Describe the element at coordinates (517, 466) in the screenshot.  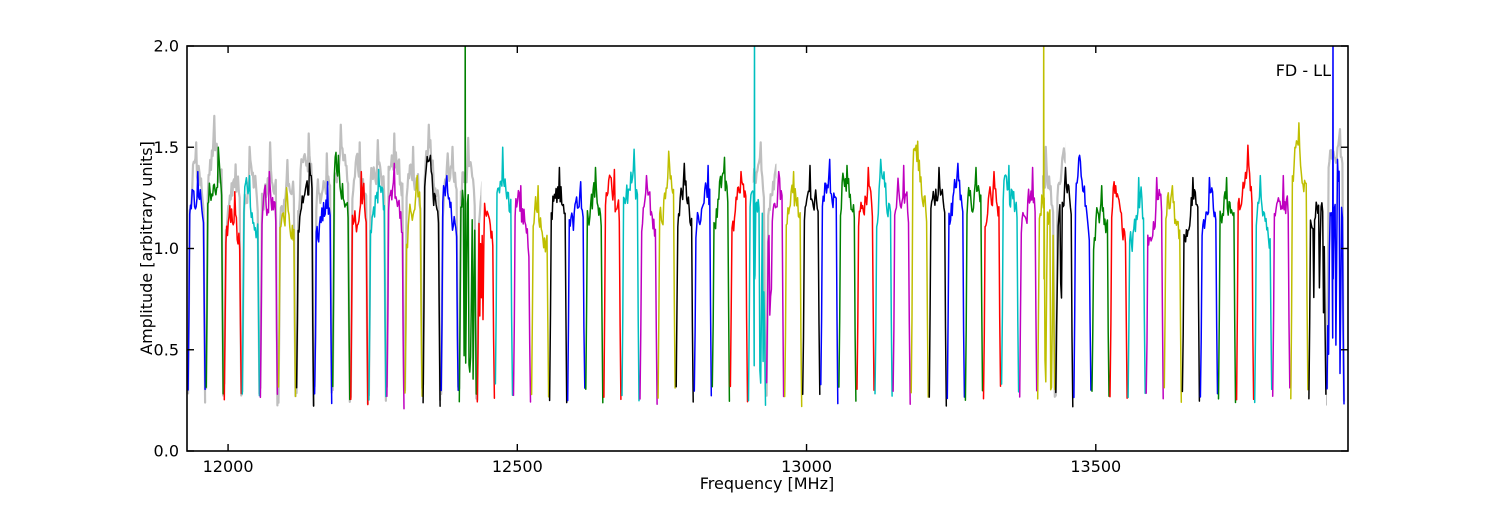
I see `x-tick-label: 12500` at that location.